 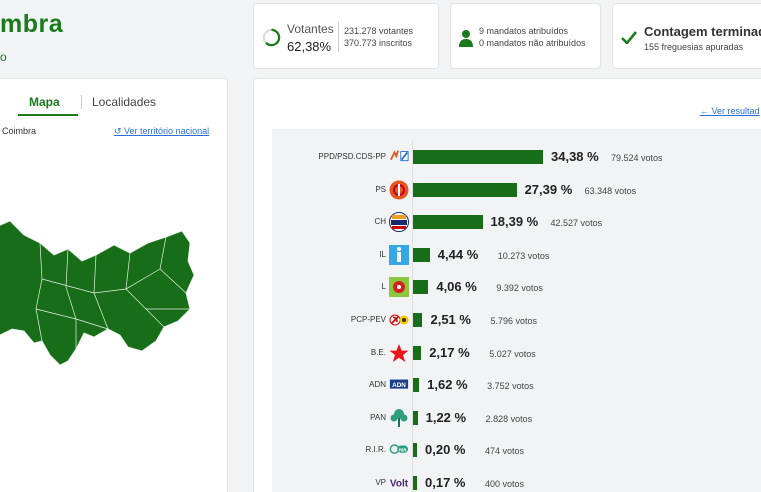 What do you see at coordinates (458, 254) in the screenshot?
I see `percent-label: 4,44 %` at bounding box center [458, 254].